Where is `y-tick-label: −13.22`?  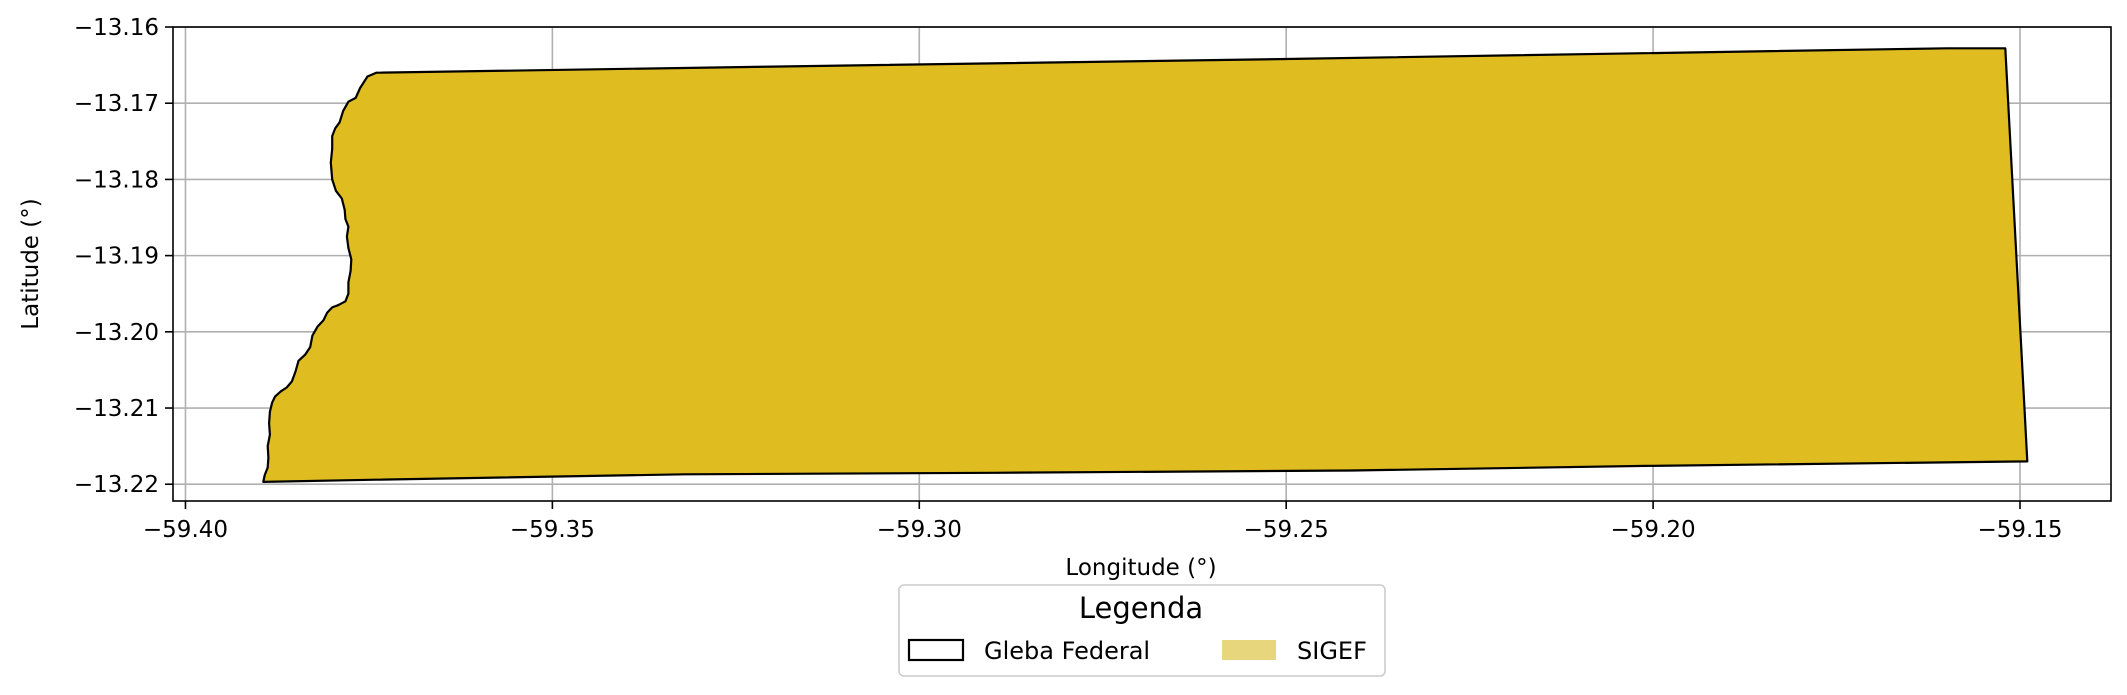
y-tick-label: −13.22 is located at coordinates (116, 485).